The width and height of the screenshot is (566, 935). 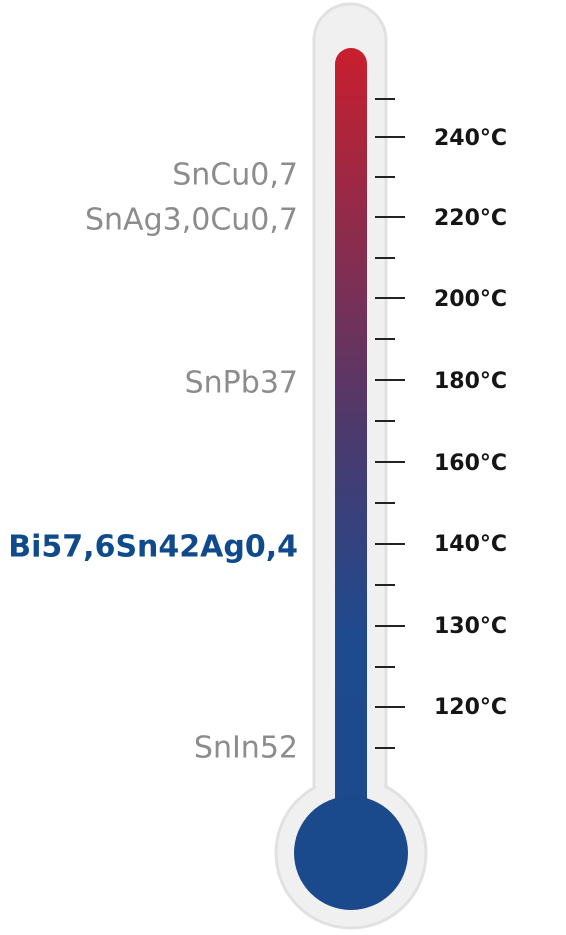 What do you see at coordinates (153, 547) in the screenshot?
I see `alloy-label-highlight: Bi57,6Sn42Ag0,4` at bounding box center [153, 547].